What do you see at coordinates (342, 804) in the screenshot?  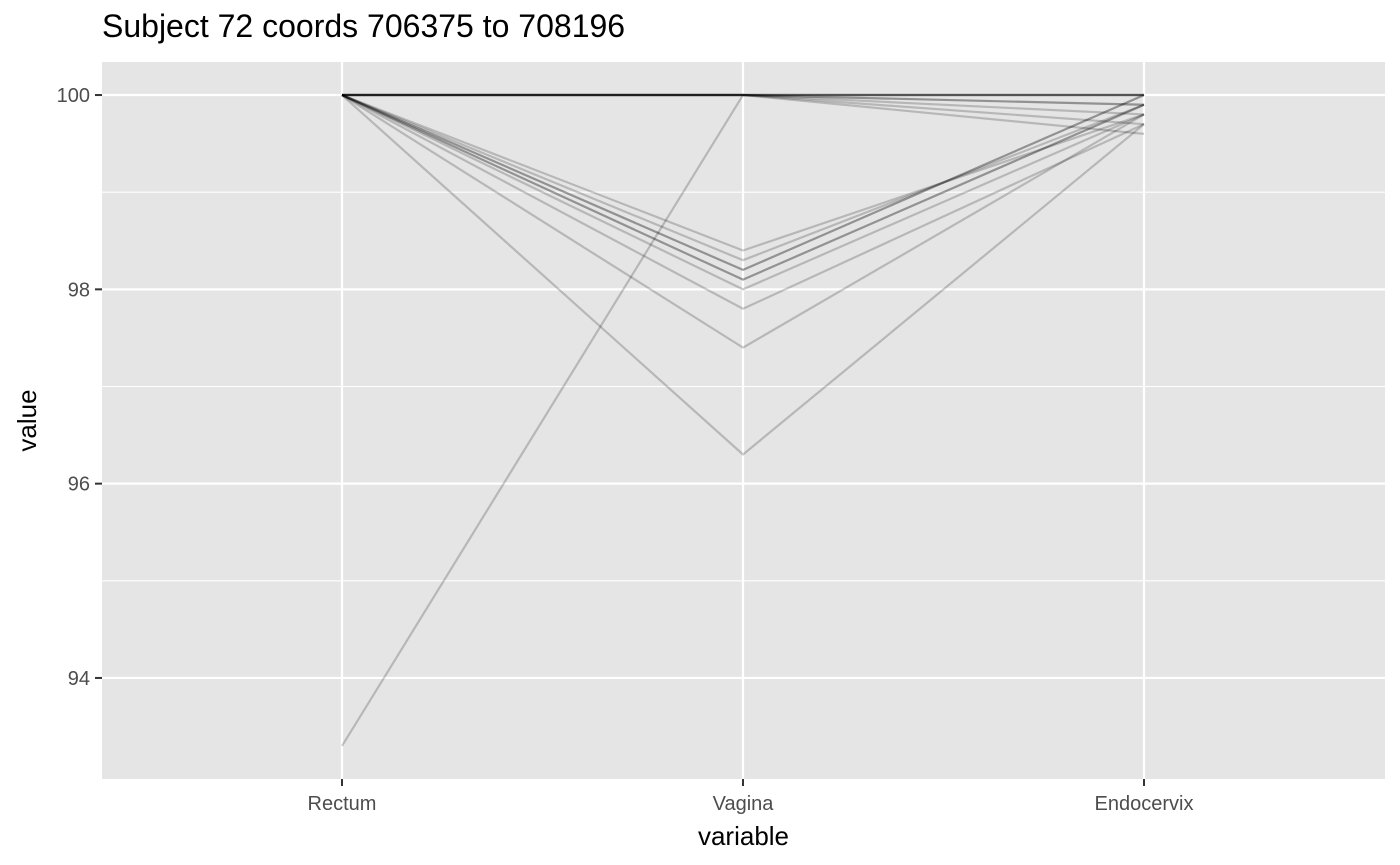 I see `x-tick-label: Rectum` at bounding box center [342, 804].